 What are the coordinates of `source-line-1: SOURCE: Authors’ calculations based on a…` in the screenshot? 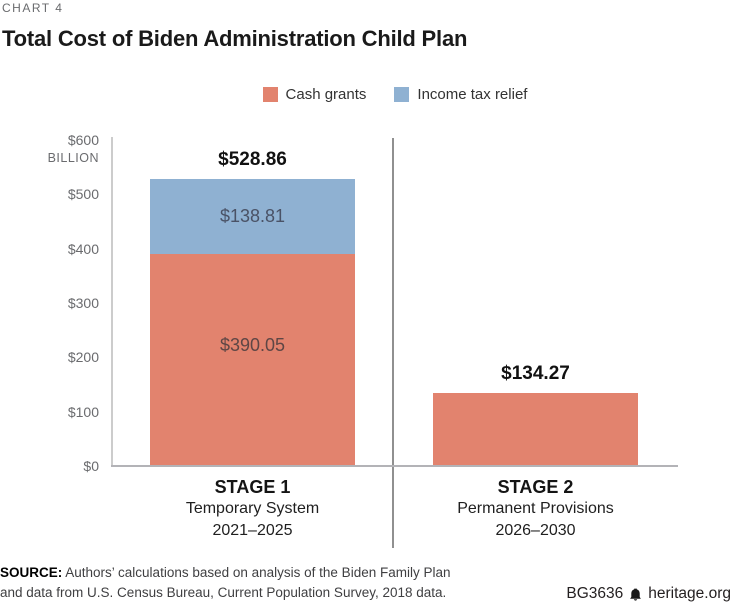 It's located at (225, 573).